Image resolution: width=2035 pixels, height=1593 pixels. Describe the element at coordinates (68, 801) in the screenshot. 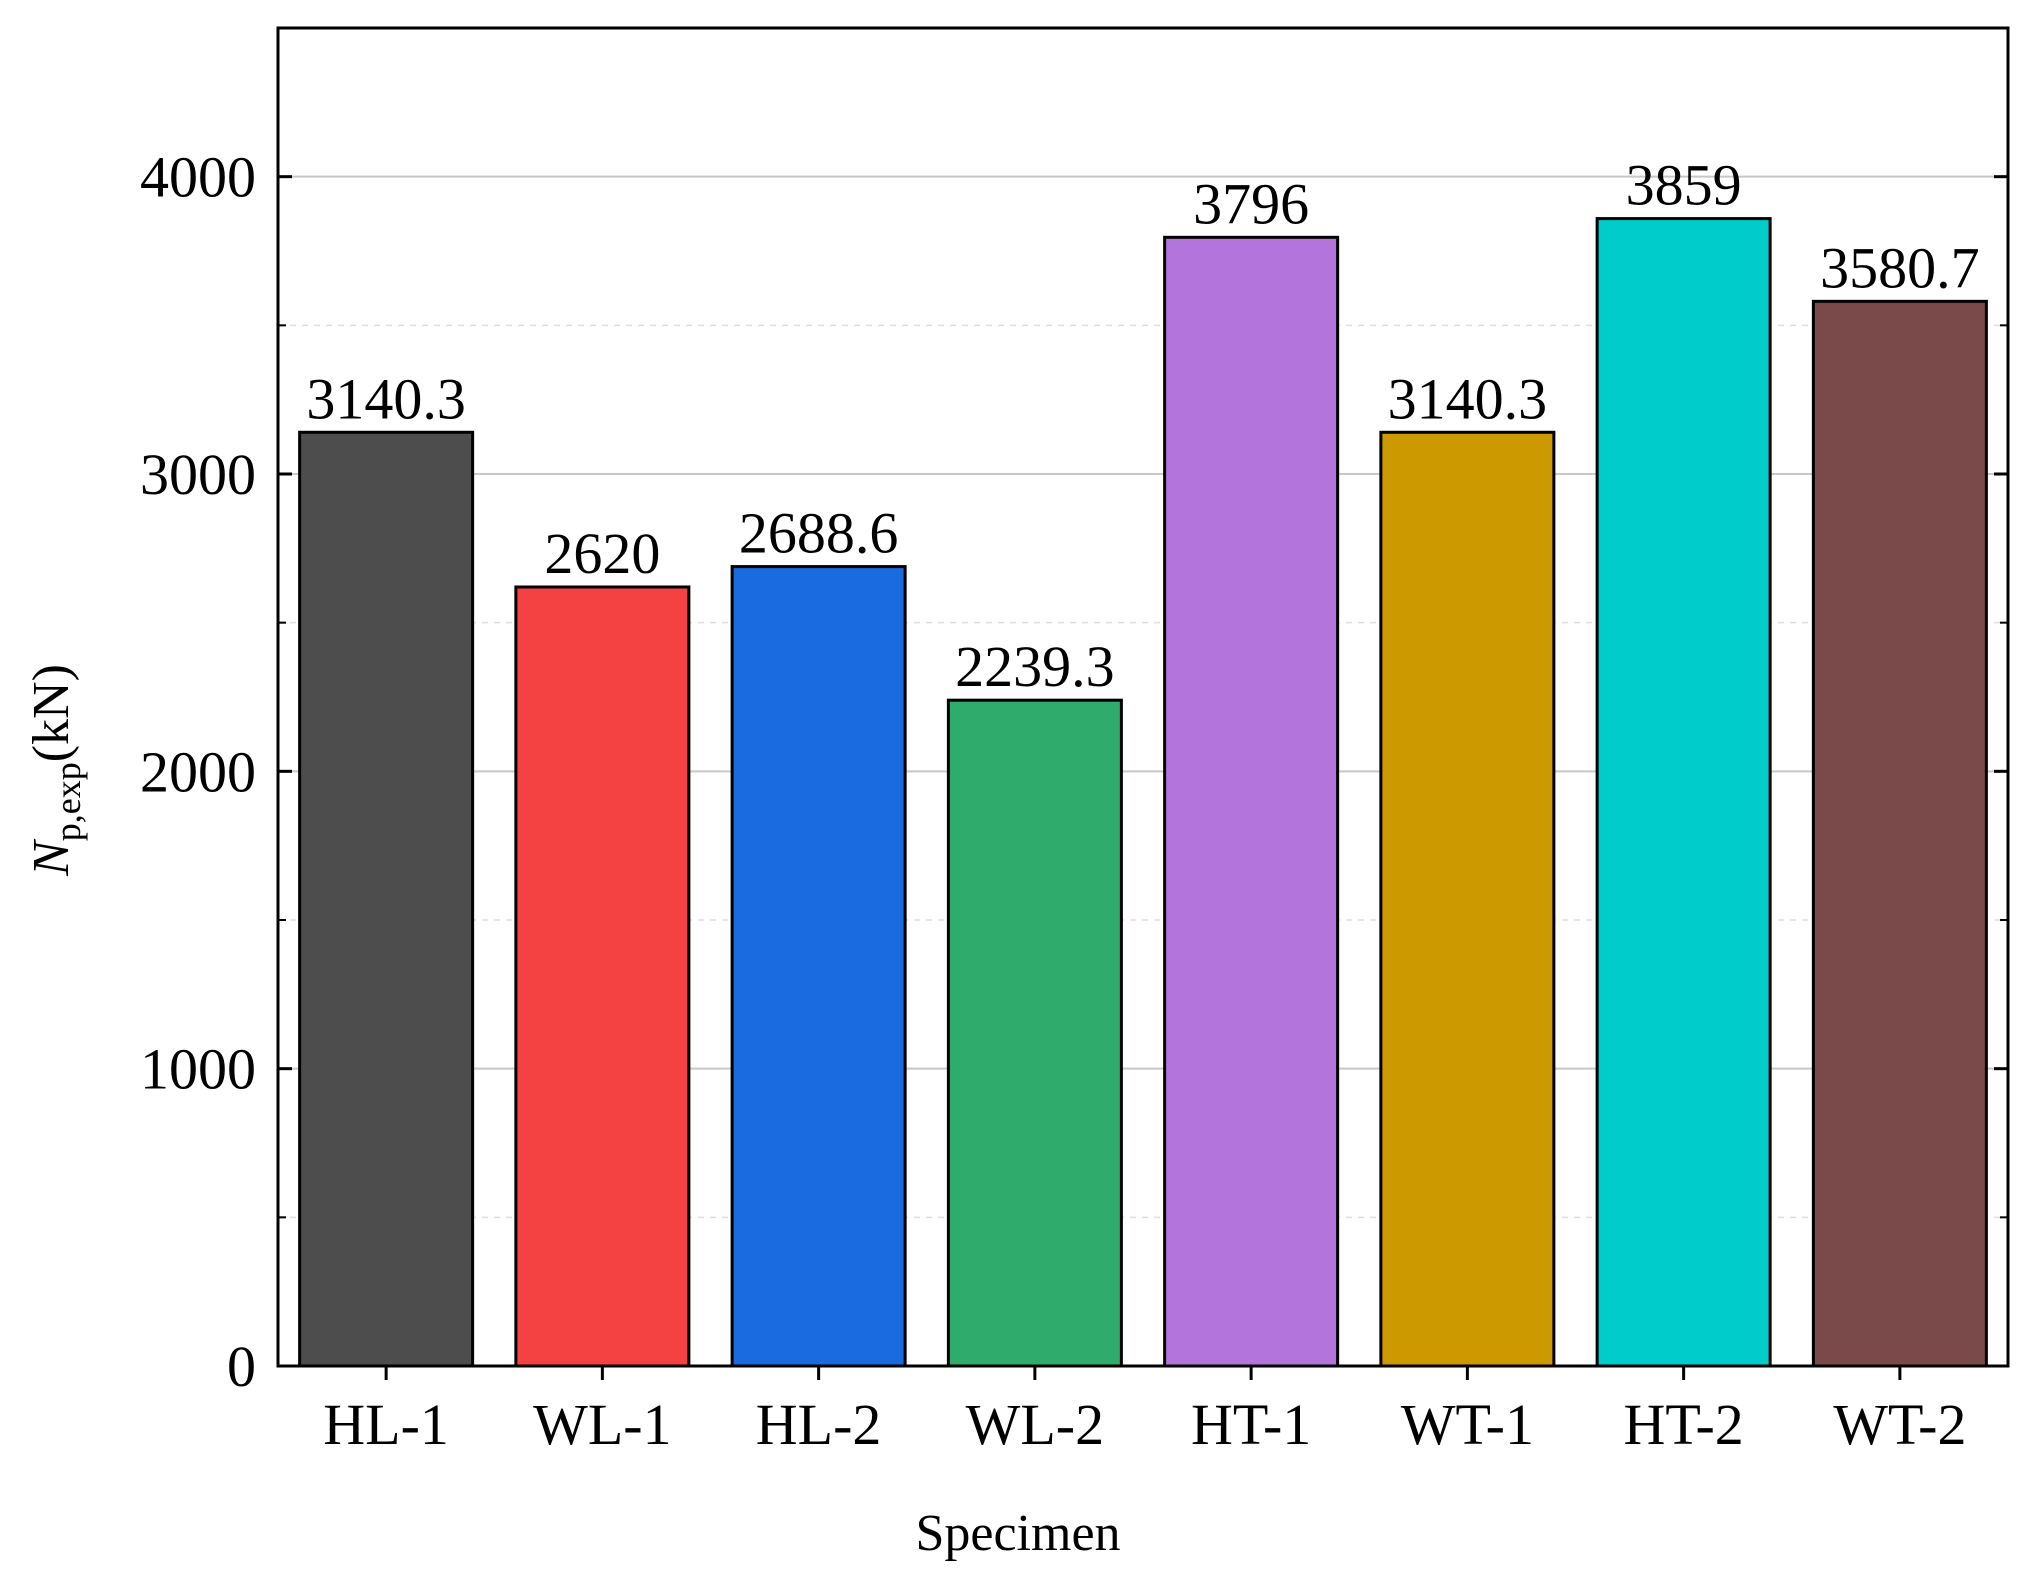

I see `y-axis-title-subscript: p,exp` at that location.